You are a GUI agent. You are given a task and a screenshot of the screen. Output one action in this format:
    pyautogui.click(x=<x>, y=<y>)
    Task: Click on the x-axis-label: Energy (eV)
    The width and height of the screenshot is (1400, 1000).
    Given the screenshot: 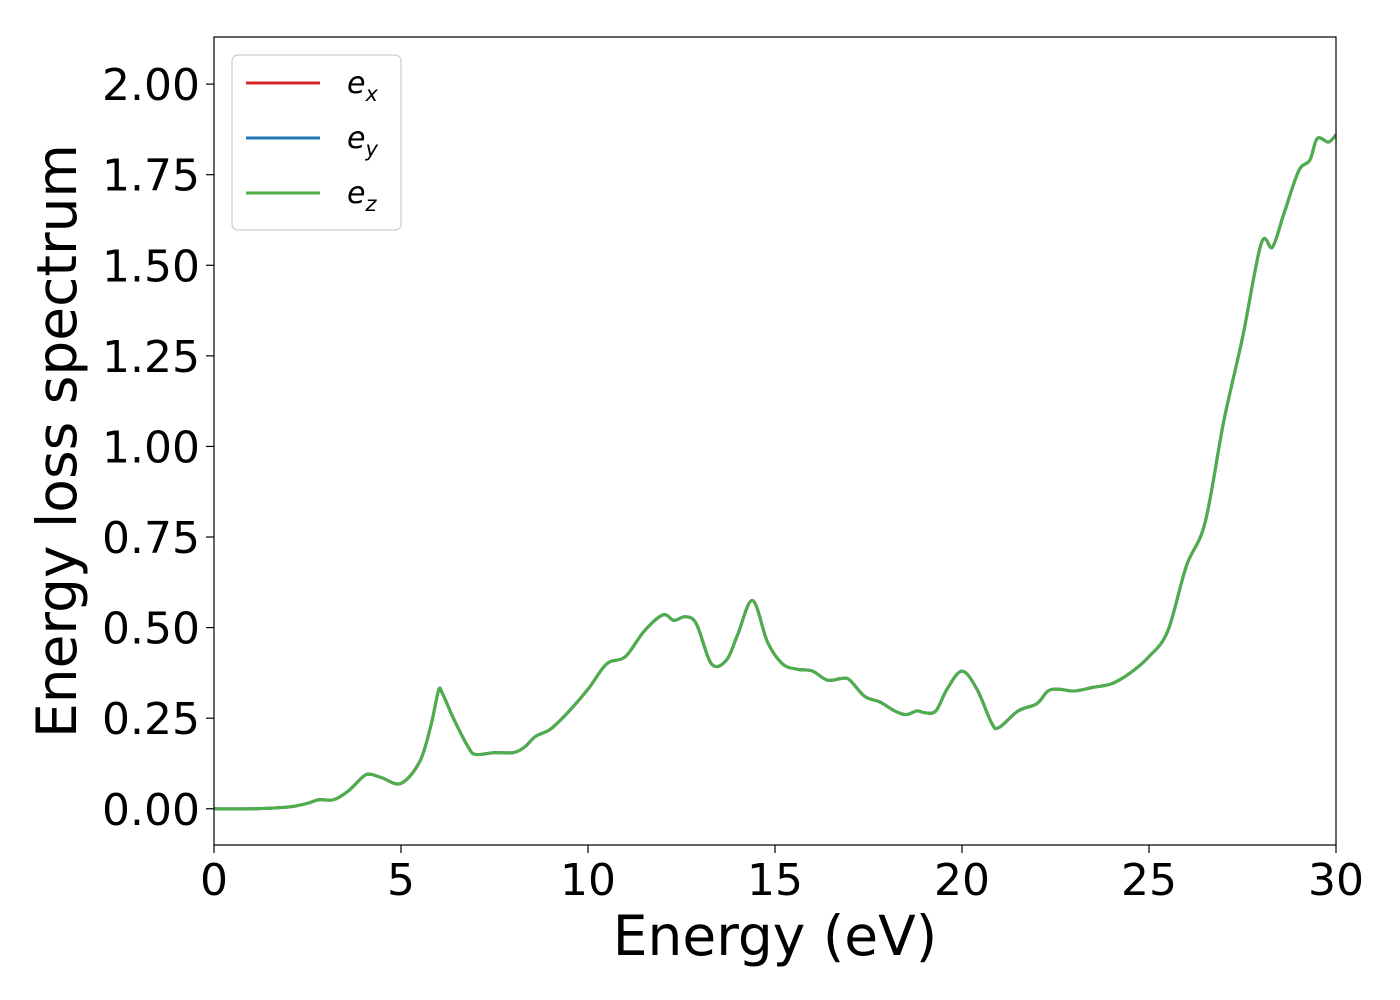 What is the action you would take?
    pyautogui.click(x=775, y=936)
    